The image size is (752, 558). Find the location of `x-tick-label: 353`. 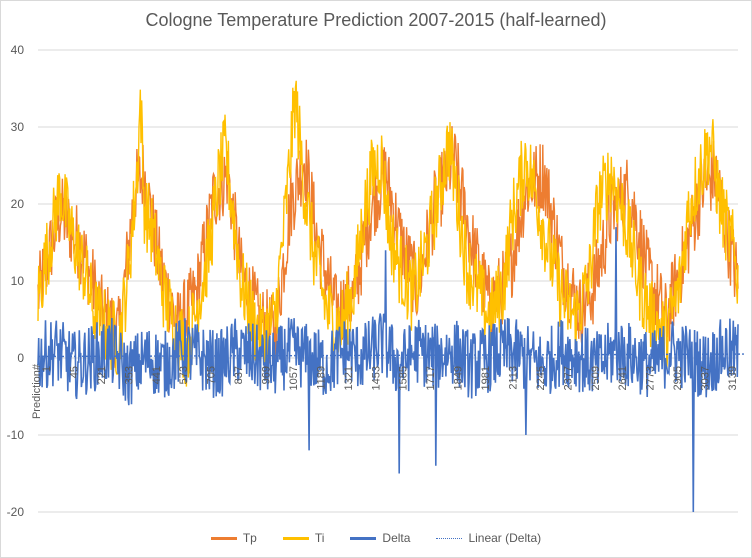

x-tick-label: 353 is located at coordinates (129, 375).